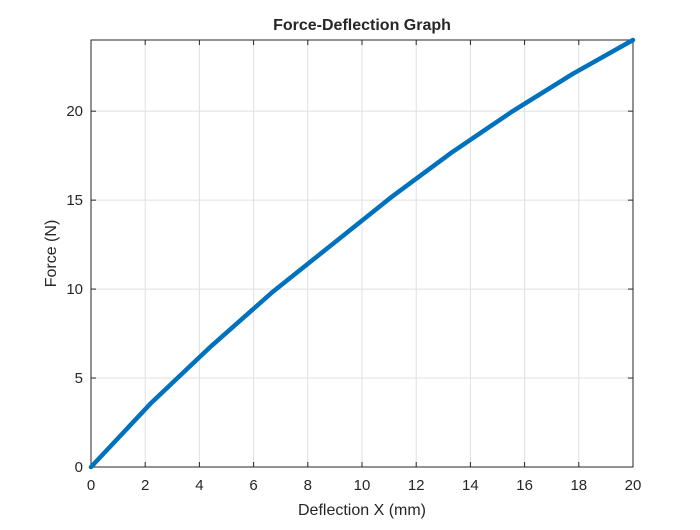 The height and width of the screenshot is (530, 700). I want to click on y-tick-label: 0, so click(79, 467).